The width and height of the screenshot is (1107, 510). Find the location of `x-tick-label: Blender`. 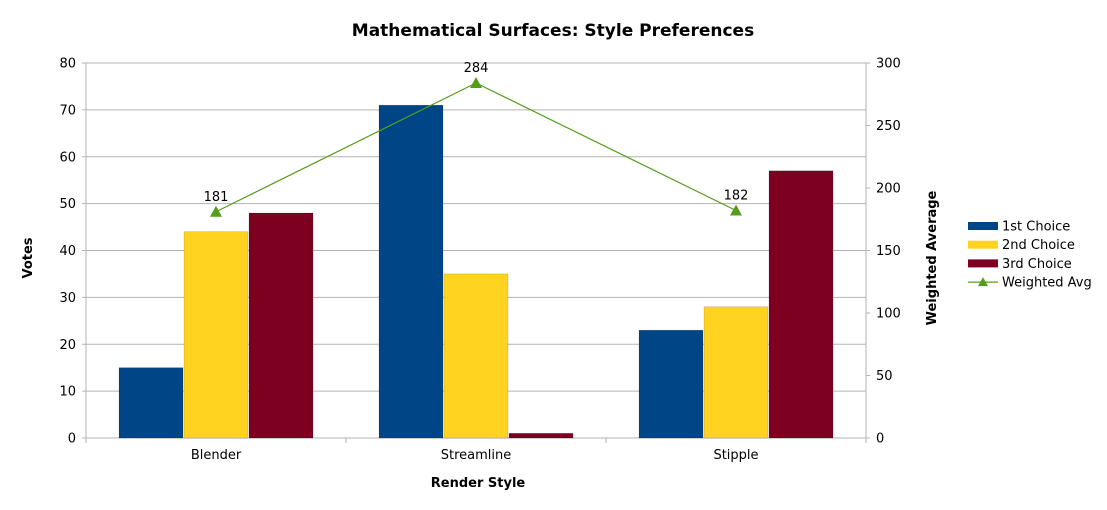

x-tick-label: Blender is located at coordinates (216, 455).